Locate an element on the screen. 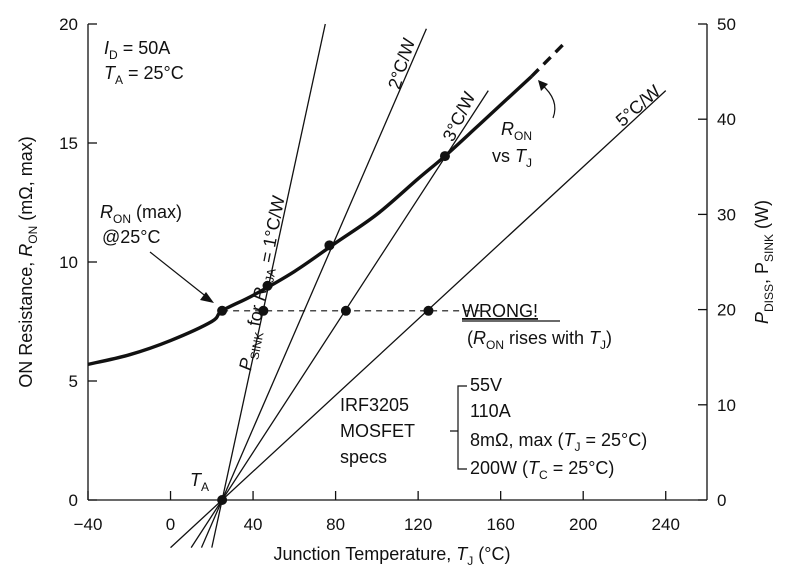  x-tick-label: 0 is located at coordinates (170, 524).